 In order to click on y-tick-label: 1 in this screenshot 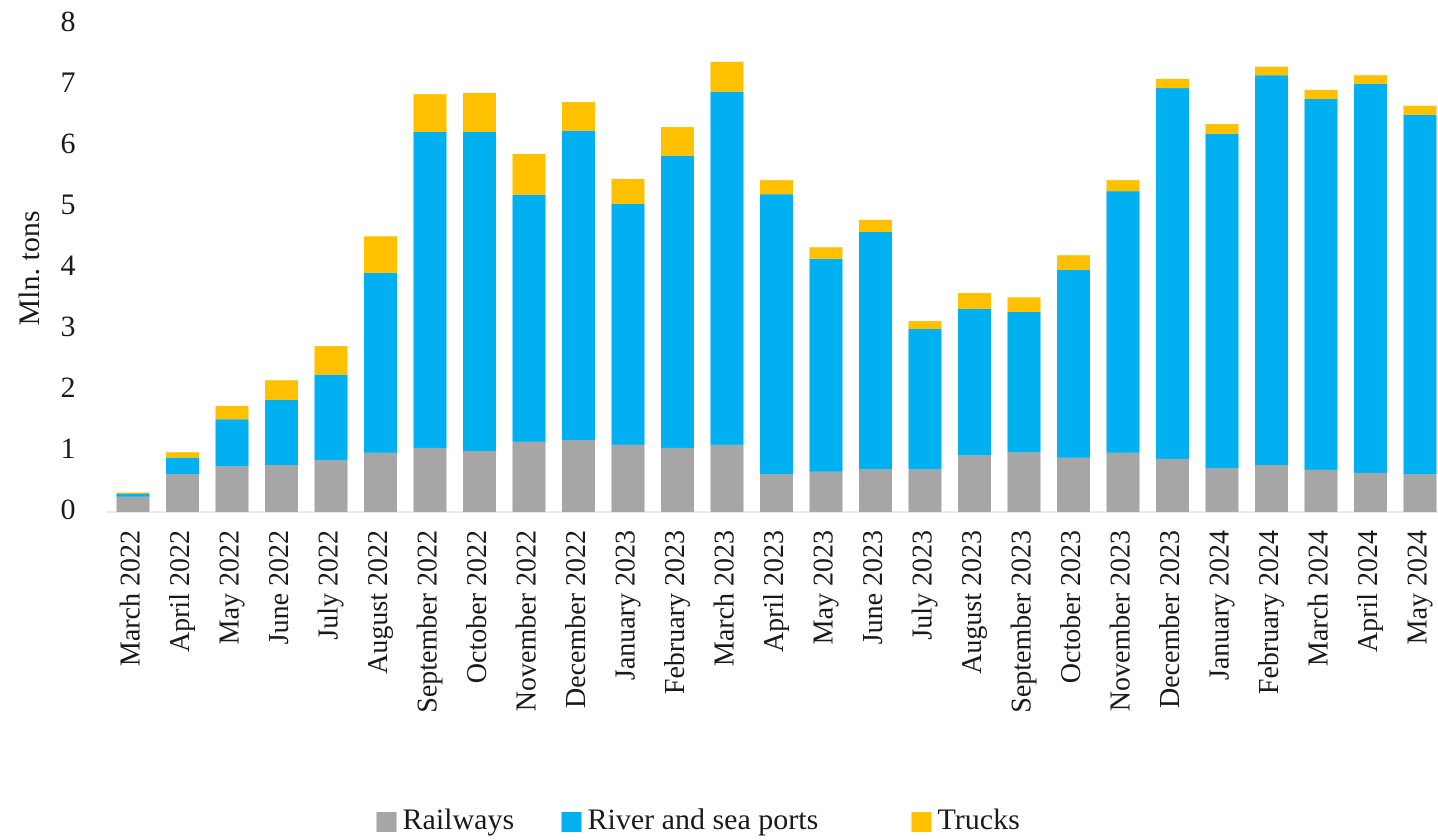, I will do `click(68, 448)`.